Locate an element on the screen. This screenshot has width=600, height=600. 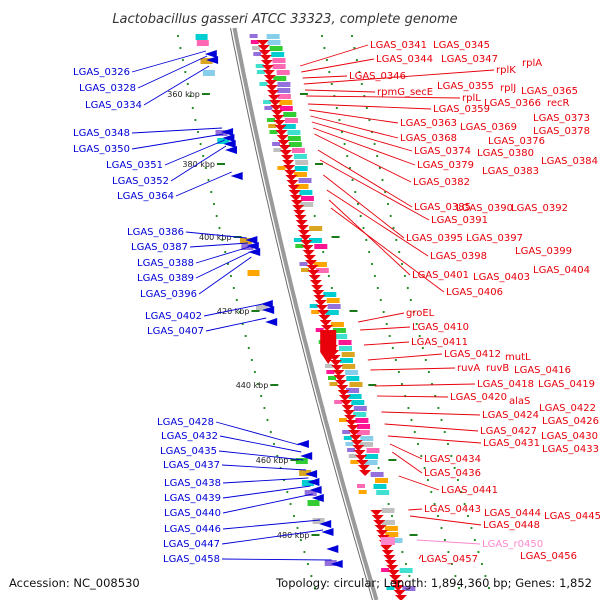
reverse-gene-label: LGAS_0348 is located at coordinates (101, 133).